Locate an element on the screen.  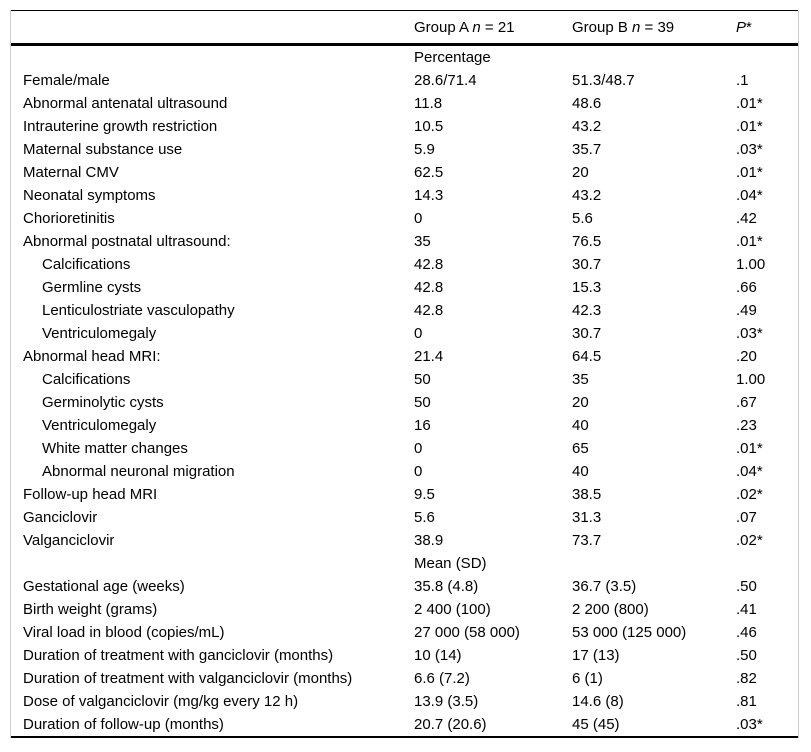
group-b-value: 64.5 is located at coordinates (587, 356).